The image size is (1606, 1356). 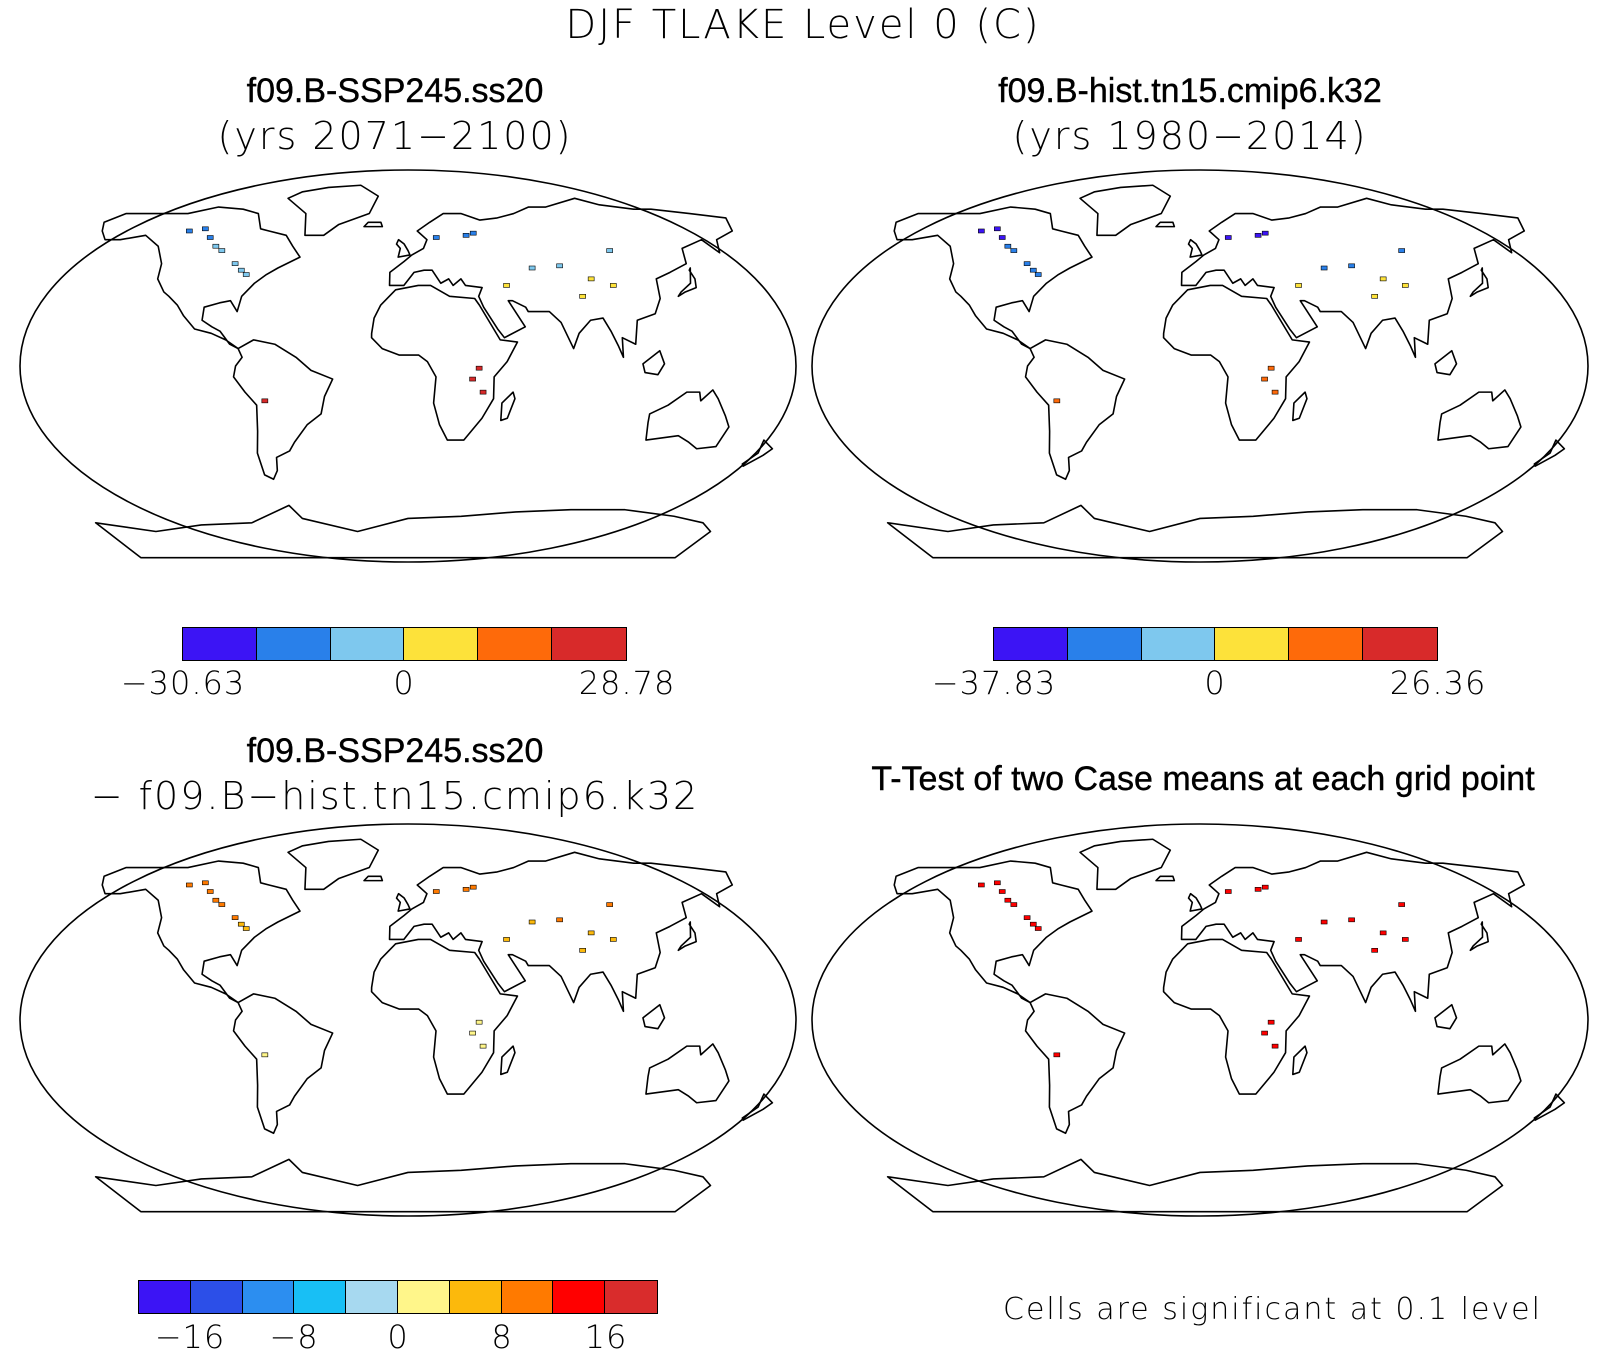 I want to click on panel-1-case-name: f09.B-SSP245.ss20, so click(x=395, y=91).